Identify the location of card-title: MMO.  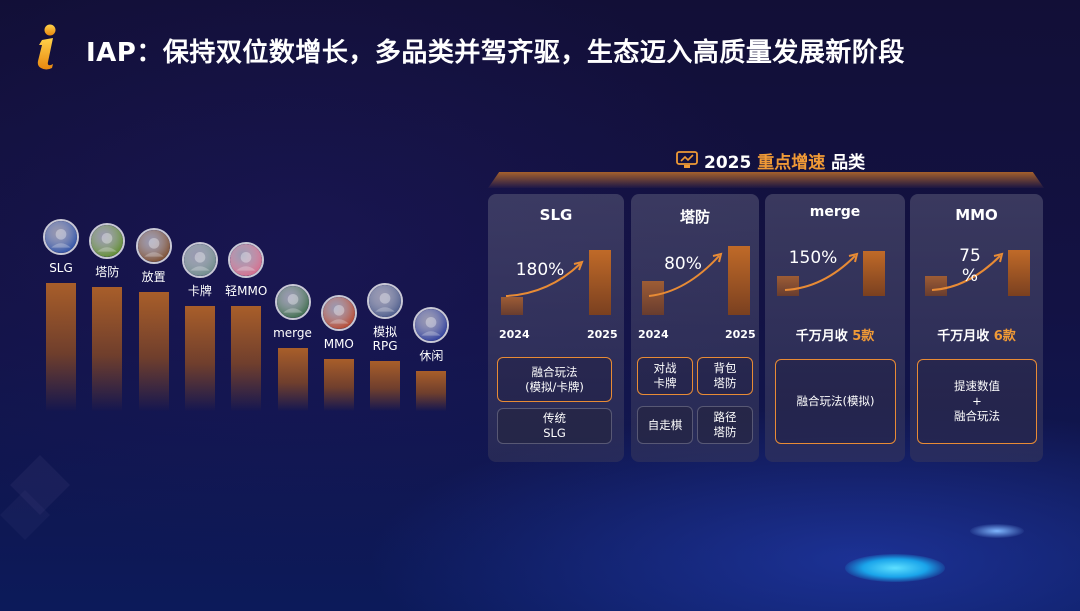
(976, 215).